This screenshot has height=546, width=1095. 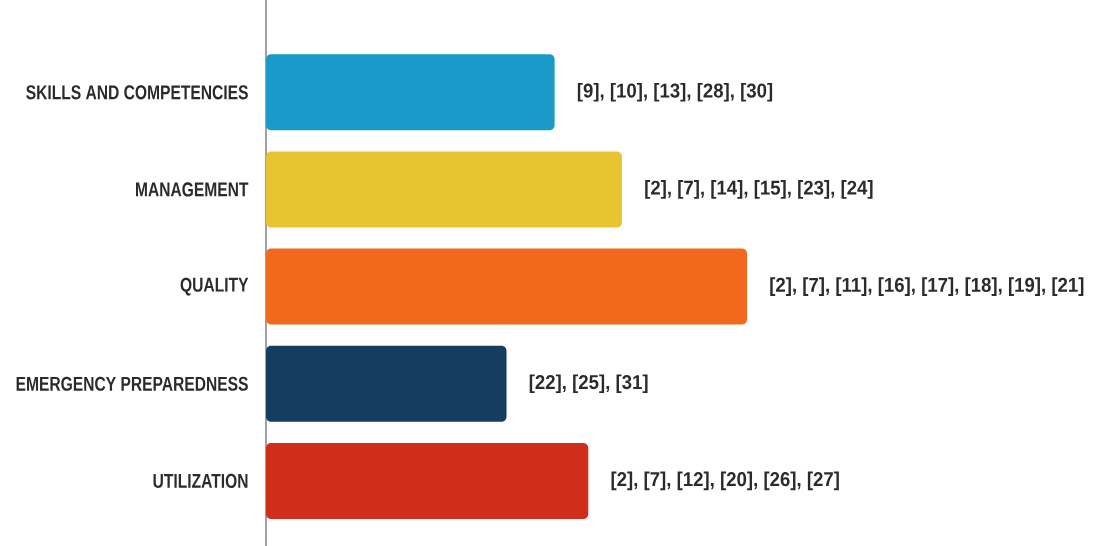 I want to click on annotation: [2], [7], [11], [16], [17], [18], [19], [21], so click(x=927, y=286).